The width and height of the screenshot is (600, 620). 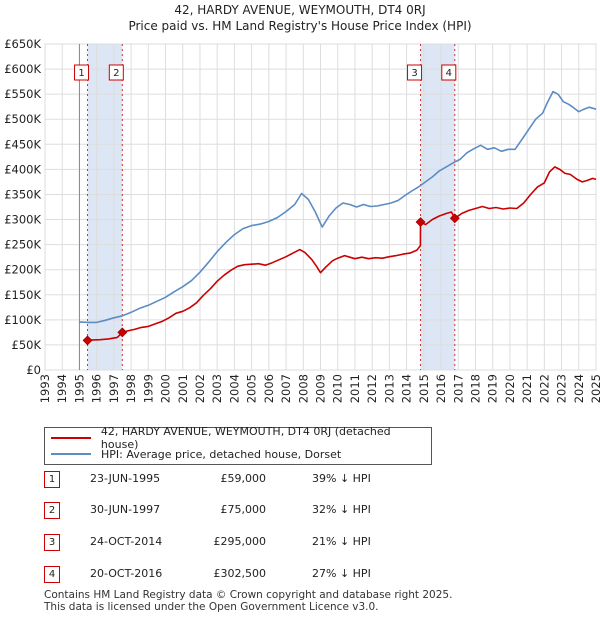 I want to click on sale-number: 1, so click(x=52, y=479).